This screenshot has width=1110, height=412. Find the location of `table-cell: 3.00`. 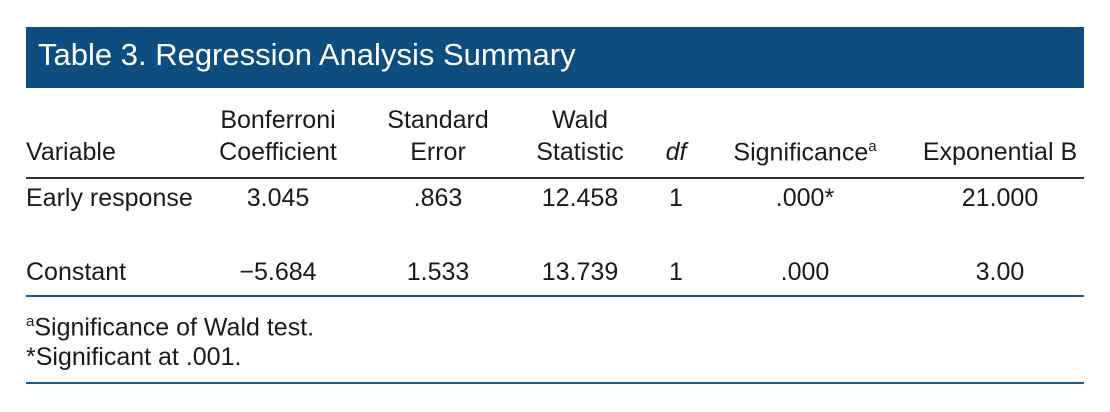

table-cell: 3.00 is located at coordinates (1000, 272).